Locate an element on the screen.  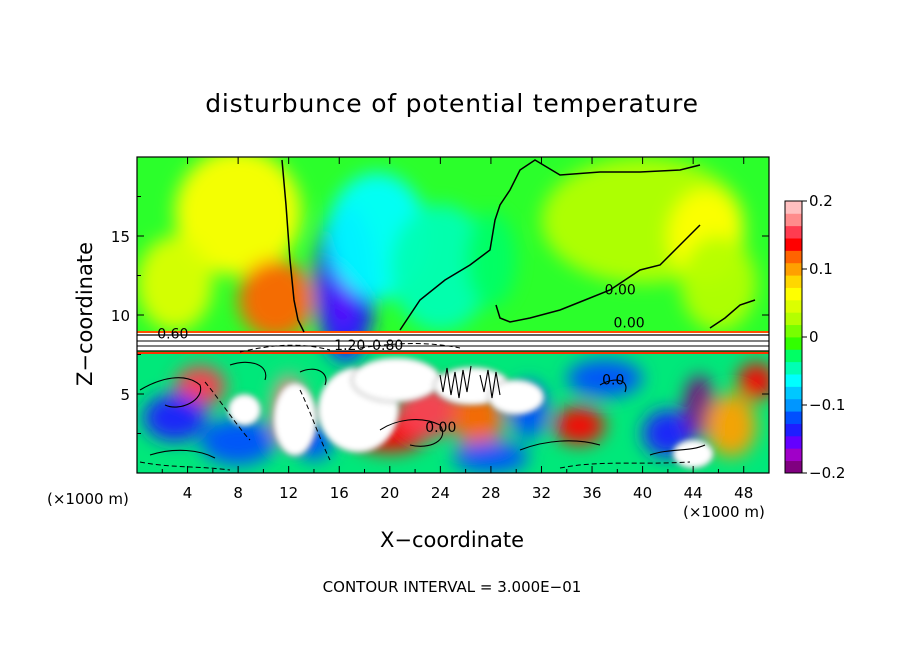
colorbar: 0.2 0.1 0 −0.1 −0.2 is located at coordinates (814, 337).